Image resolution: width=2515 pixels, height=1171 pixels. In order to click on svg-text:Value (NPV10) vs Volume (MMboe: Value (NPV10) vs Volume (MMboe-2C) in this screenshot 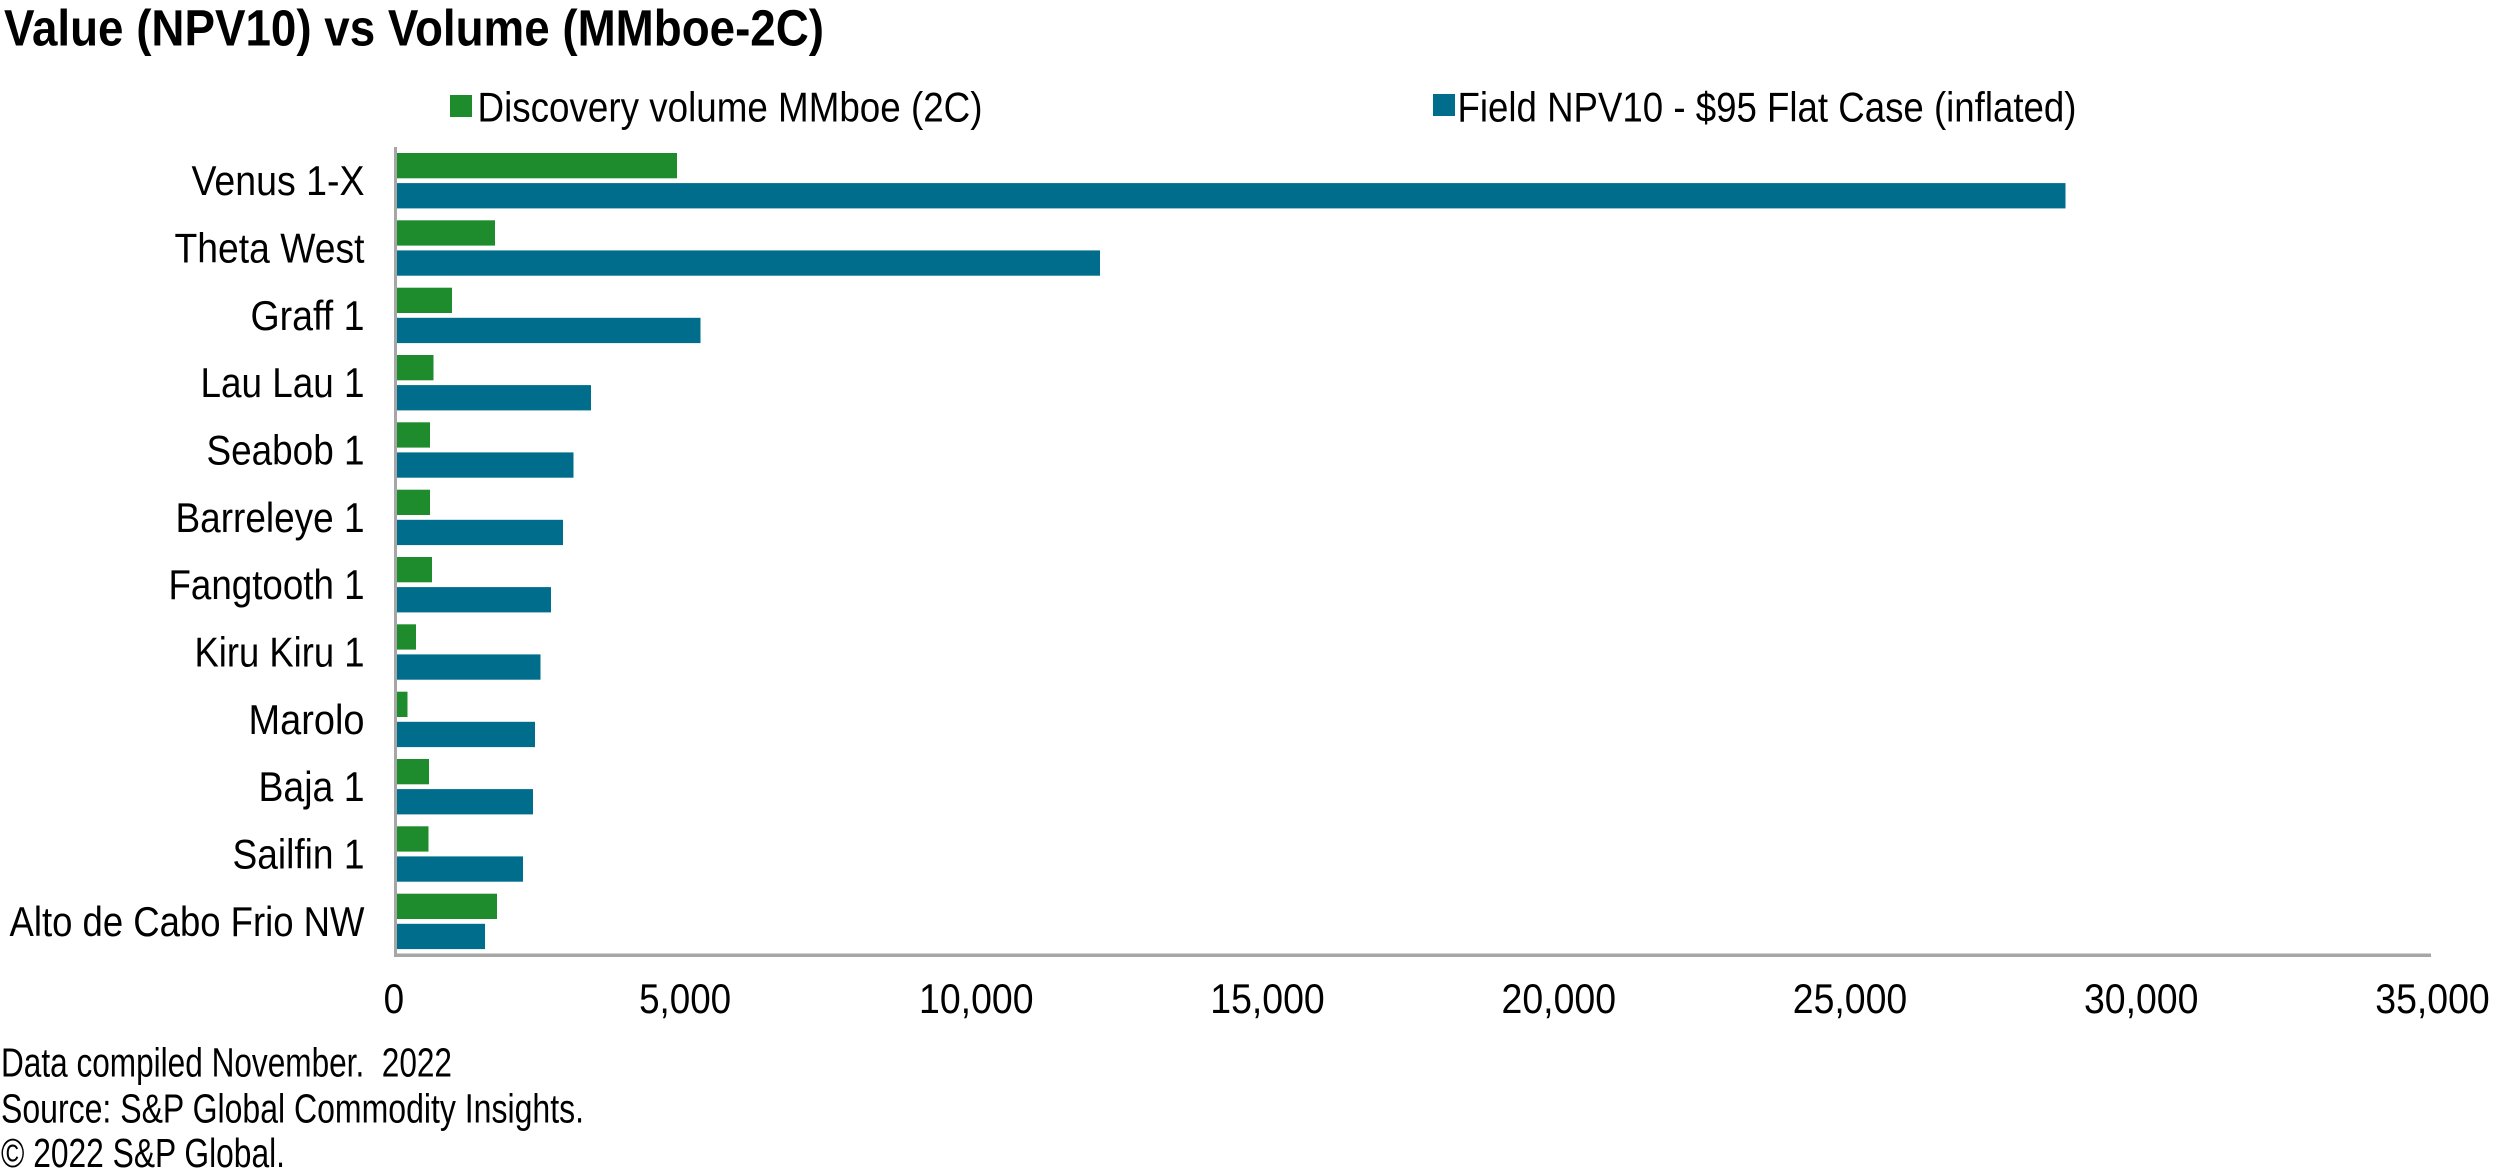, I will do `click(414, 28)`.